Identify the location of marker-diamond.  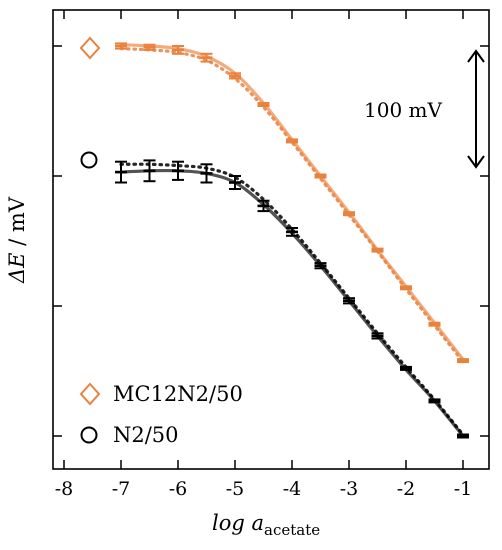
(90, 48).